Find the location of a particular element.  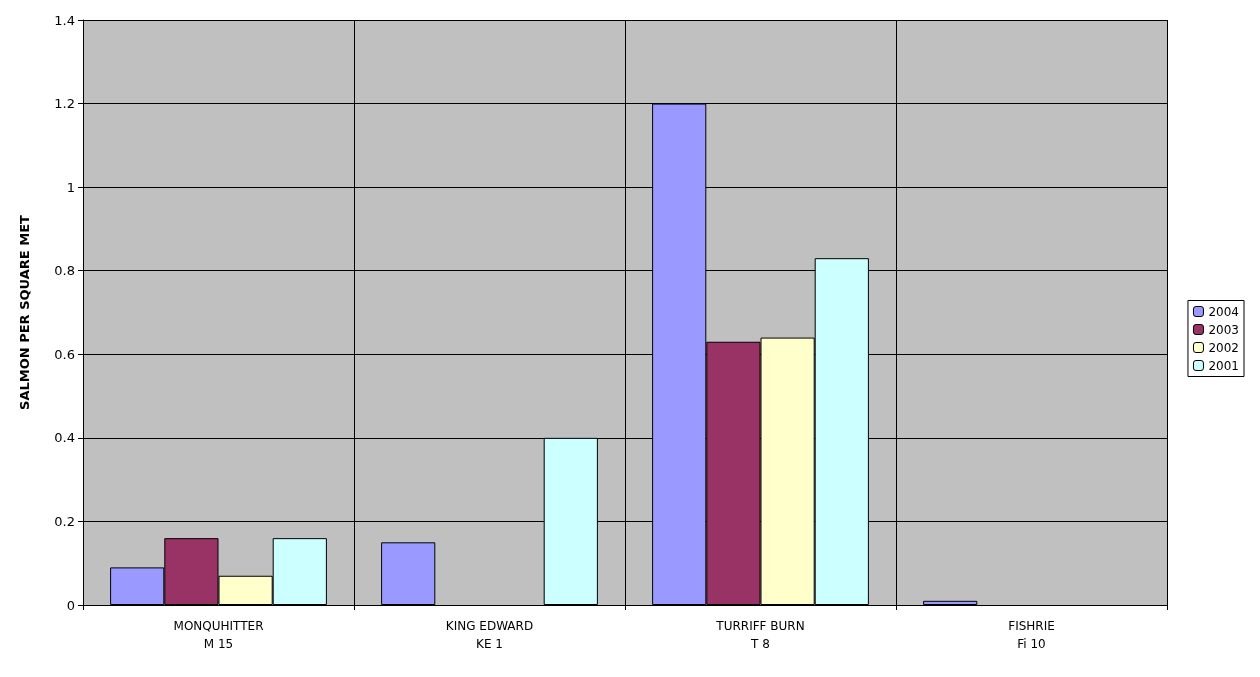

y-tick-label: 0.4 is located at coordinates (64, 438).